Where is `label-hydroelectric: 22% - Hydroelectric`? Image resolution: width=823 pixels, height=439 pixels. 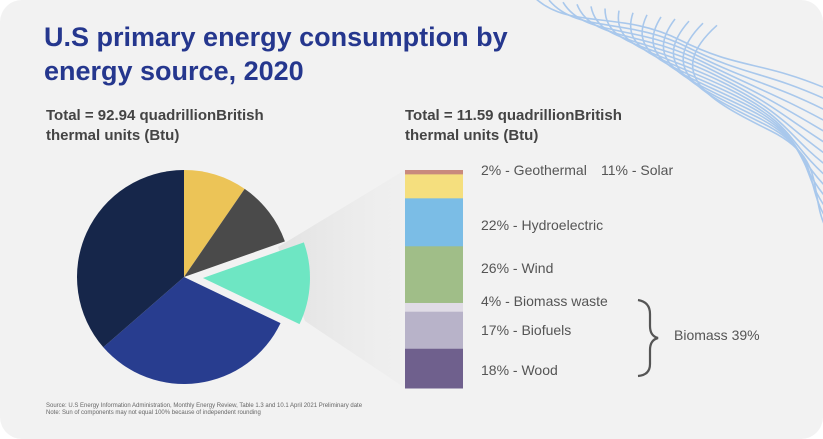
label-hydroelectric: 22% - Hydroelectric is located at coordinates (542, 225).